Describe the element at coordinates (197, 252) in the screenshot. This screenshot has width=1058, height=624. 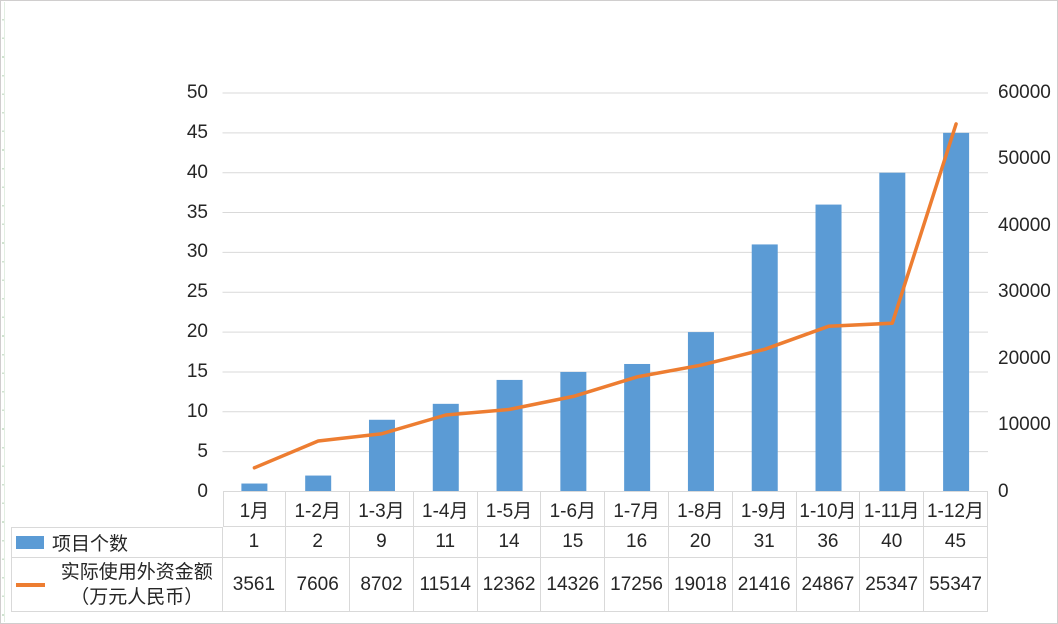
I see `left-axis-tick: 30` at that location.